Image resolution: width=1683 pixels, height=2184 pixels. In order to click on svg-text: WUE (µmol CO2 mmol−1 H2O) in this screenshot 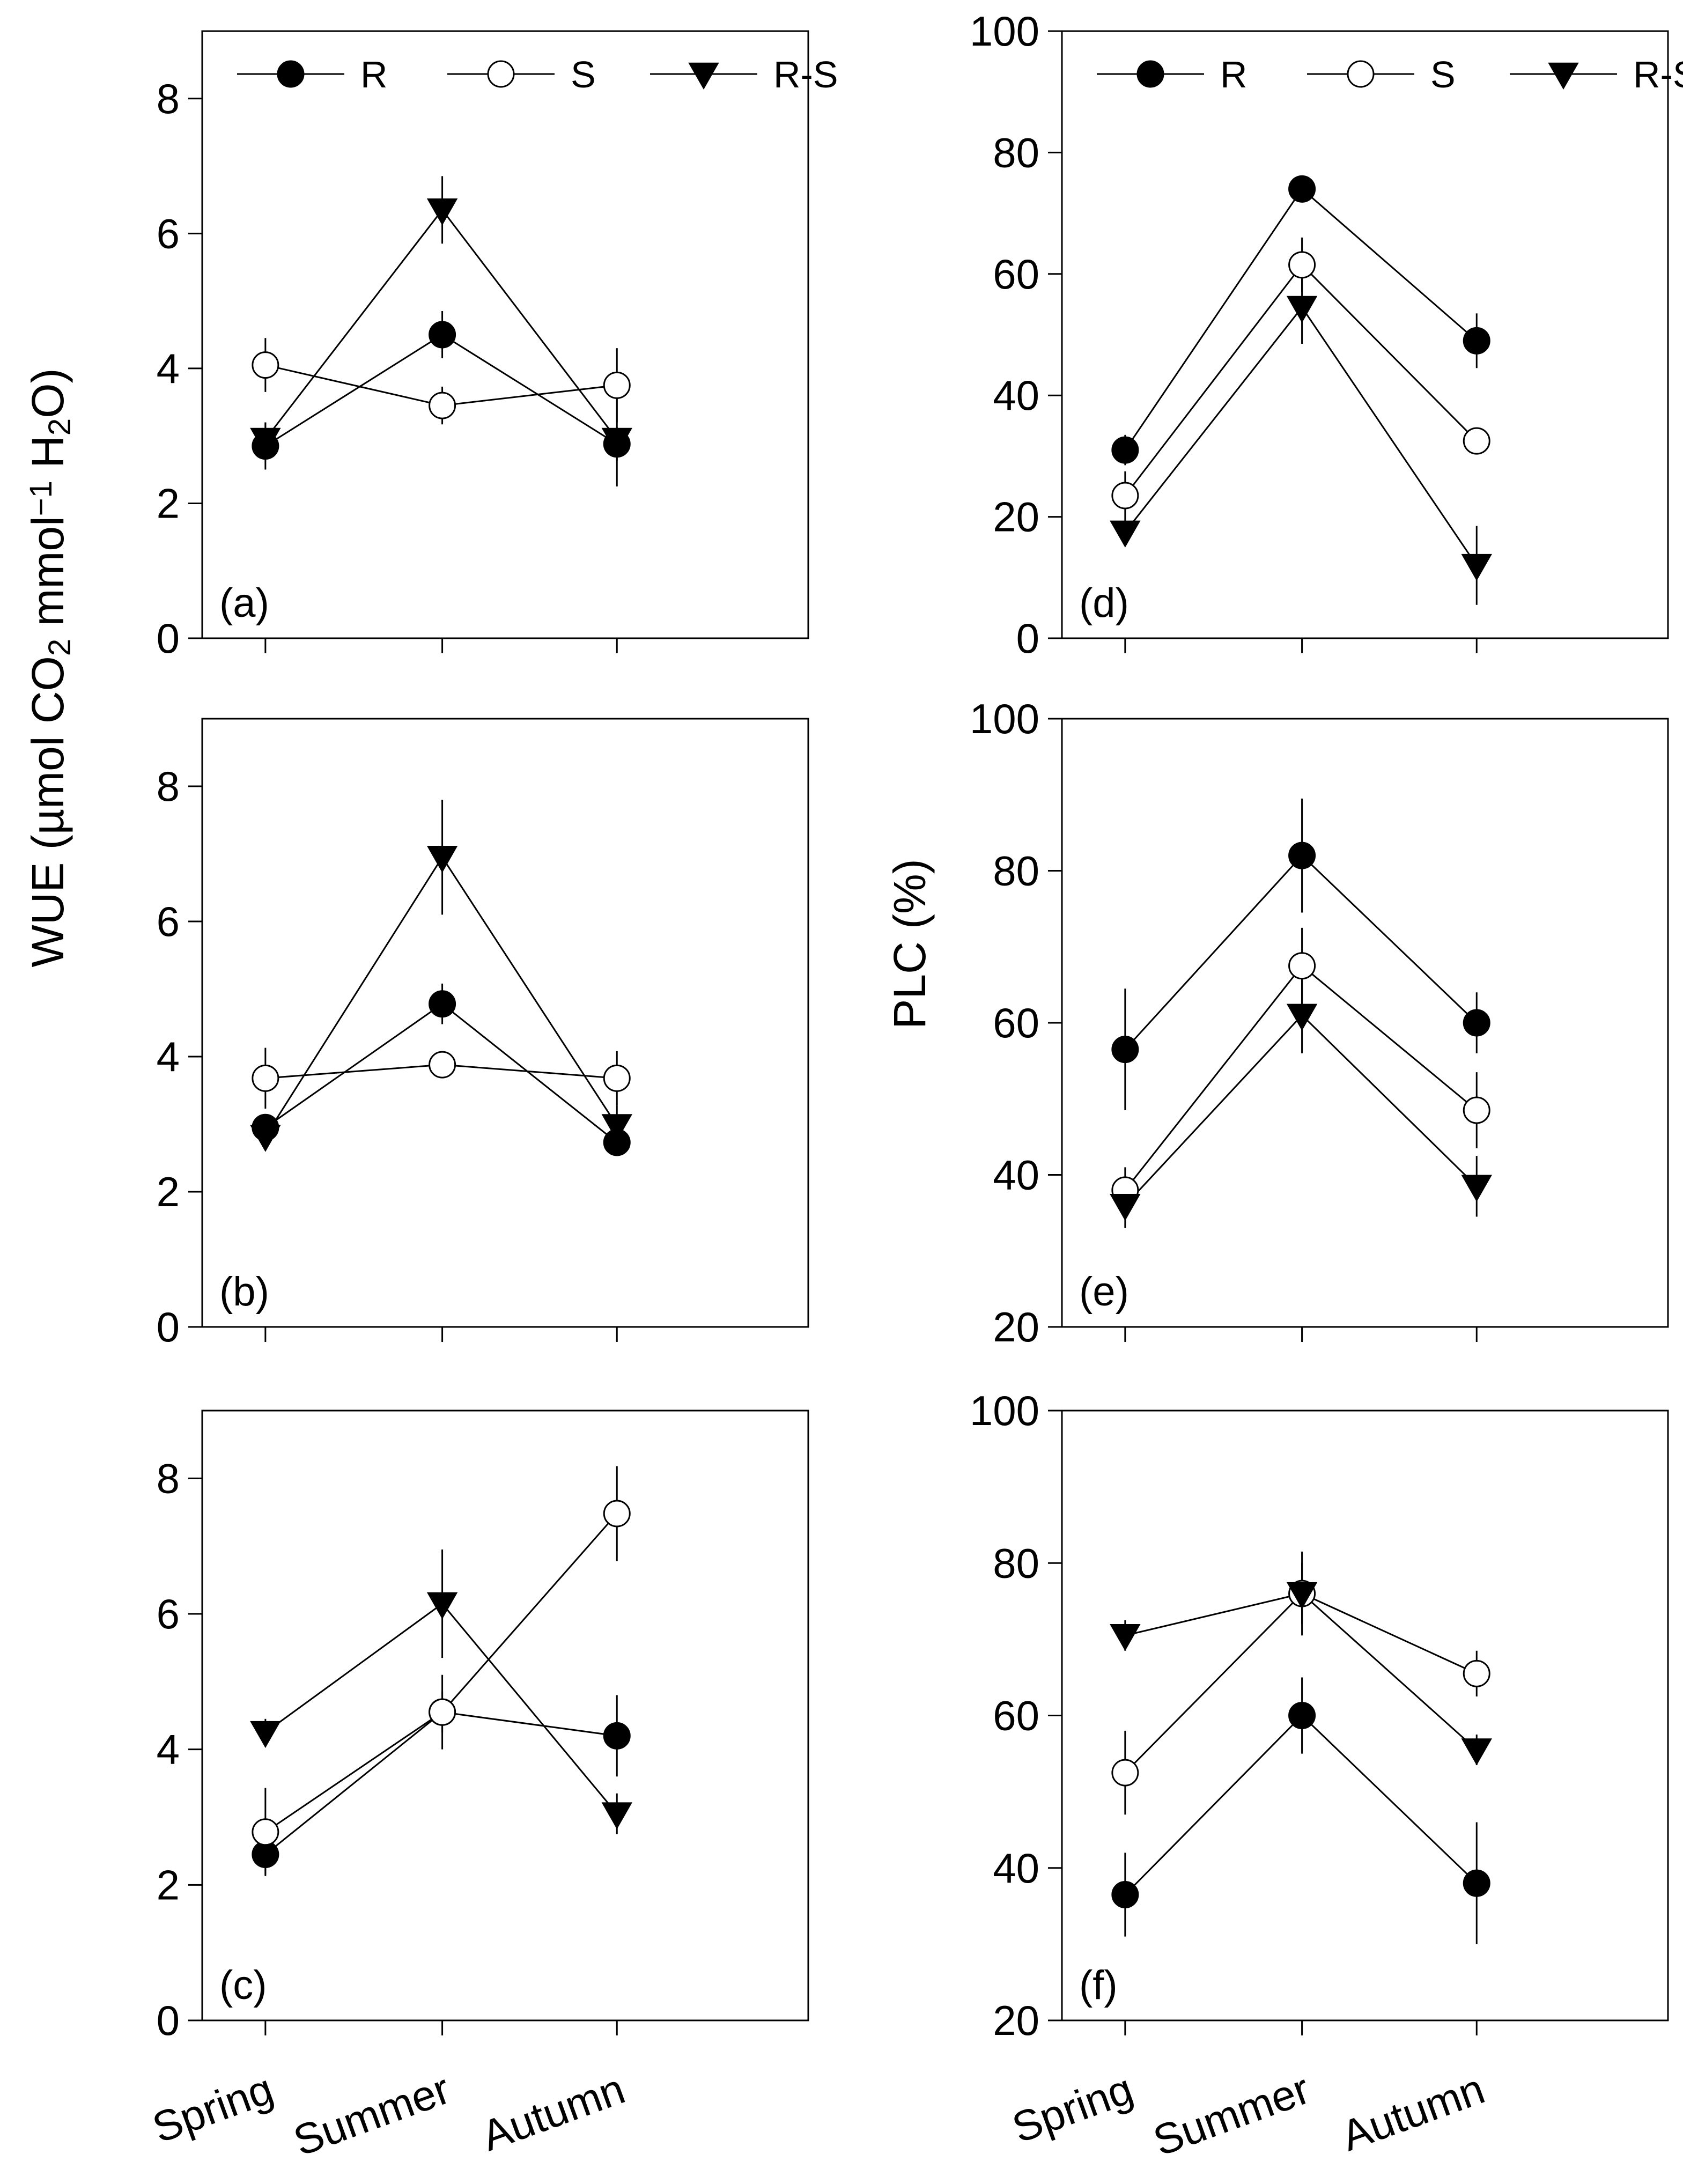, I will do `click(50, 667)`.